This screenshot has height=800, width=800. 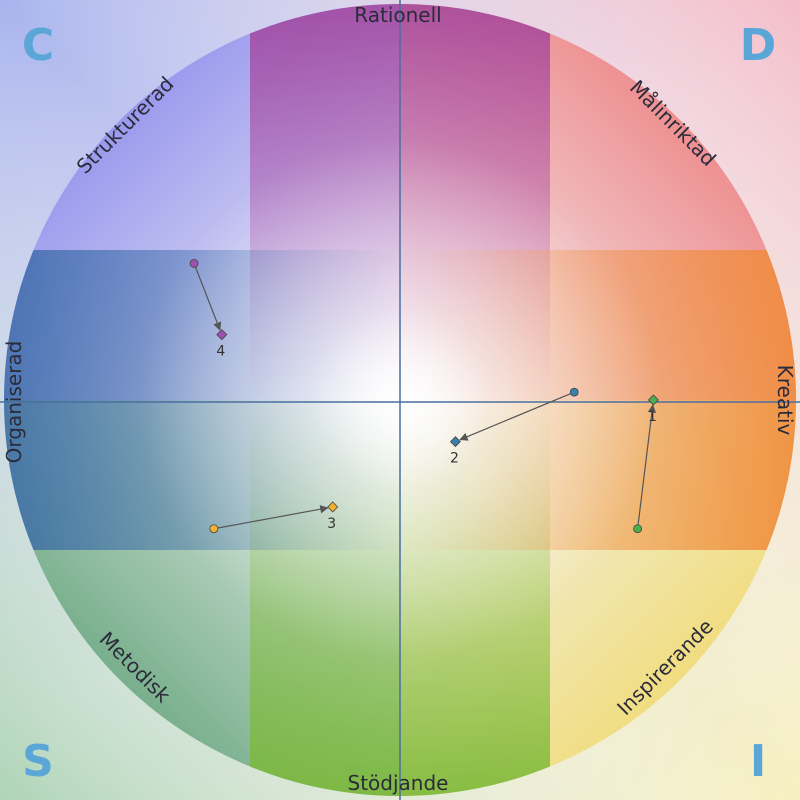 What do you see at coordinates (454, 459) in the screenshot?
I see `point-label-2: 2` at bounding box center [454, 459].